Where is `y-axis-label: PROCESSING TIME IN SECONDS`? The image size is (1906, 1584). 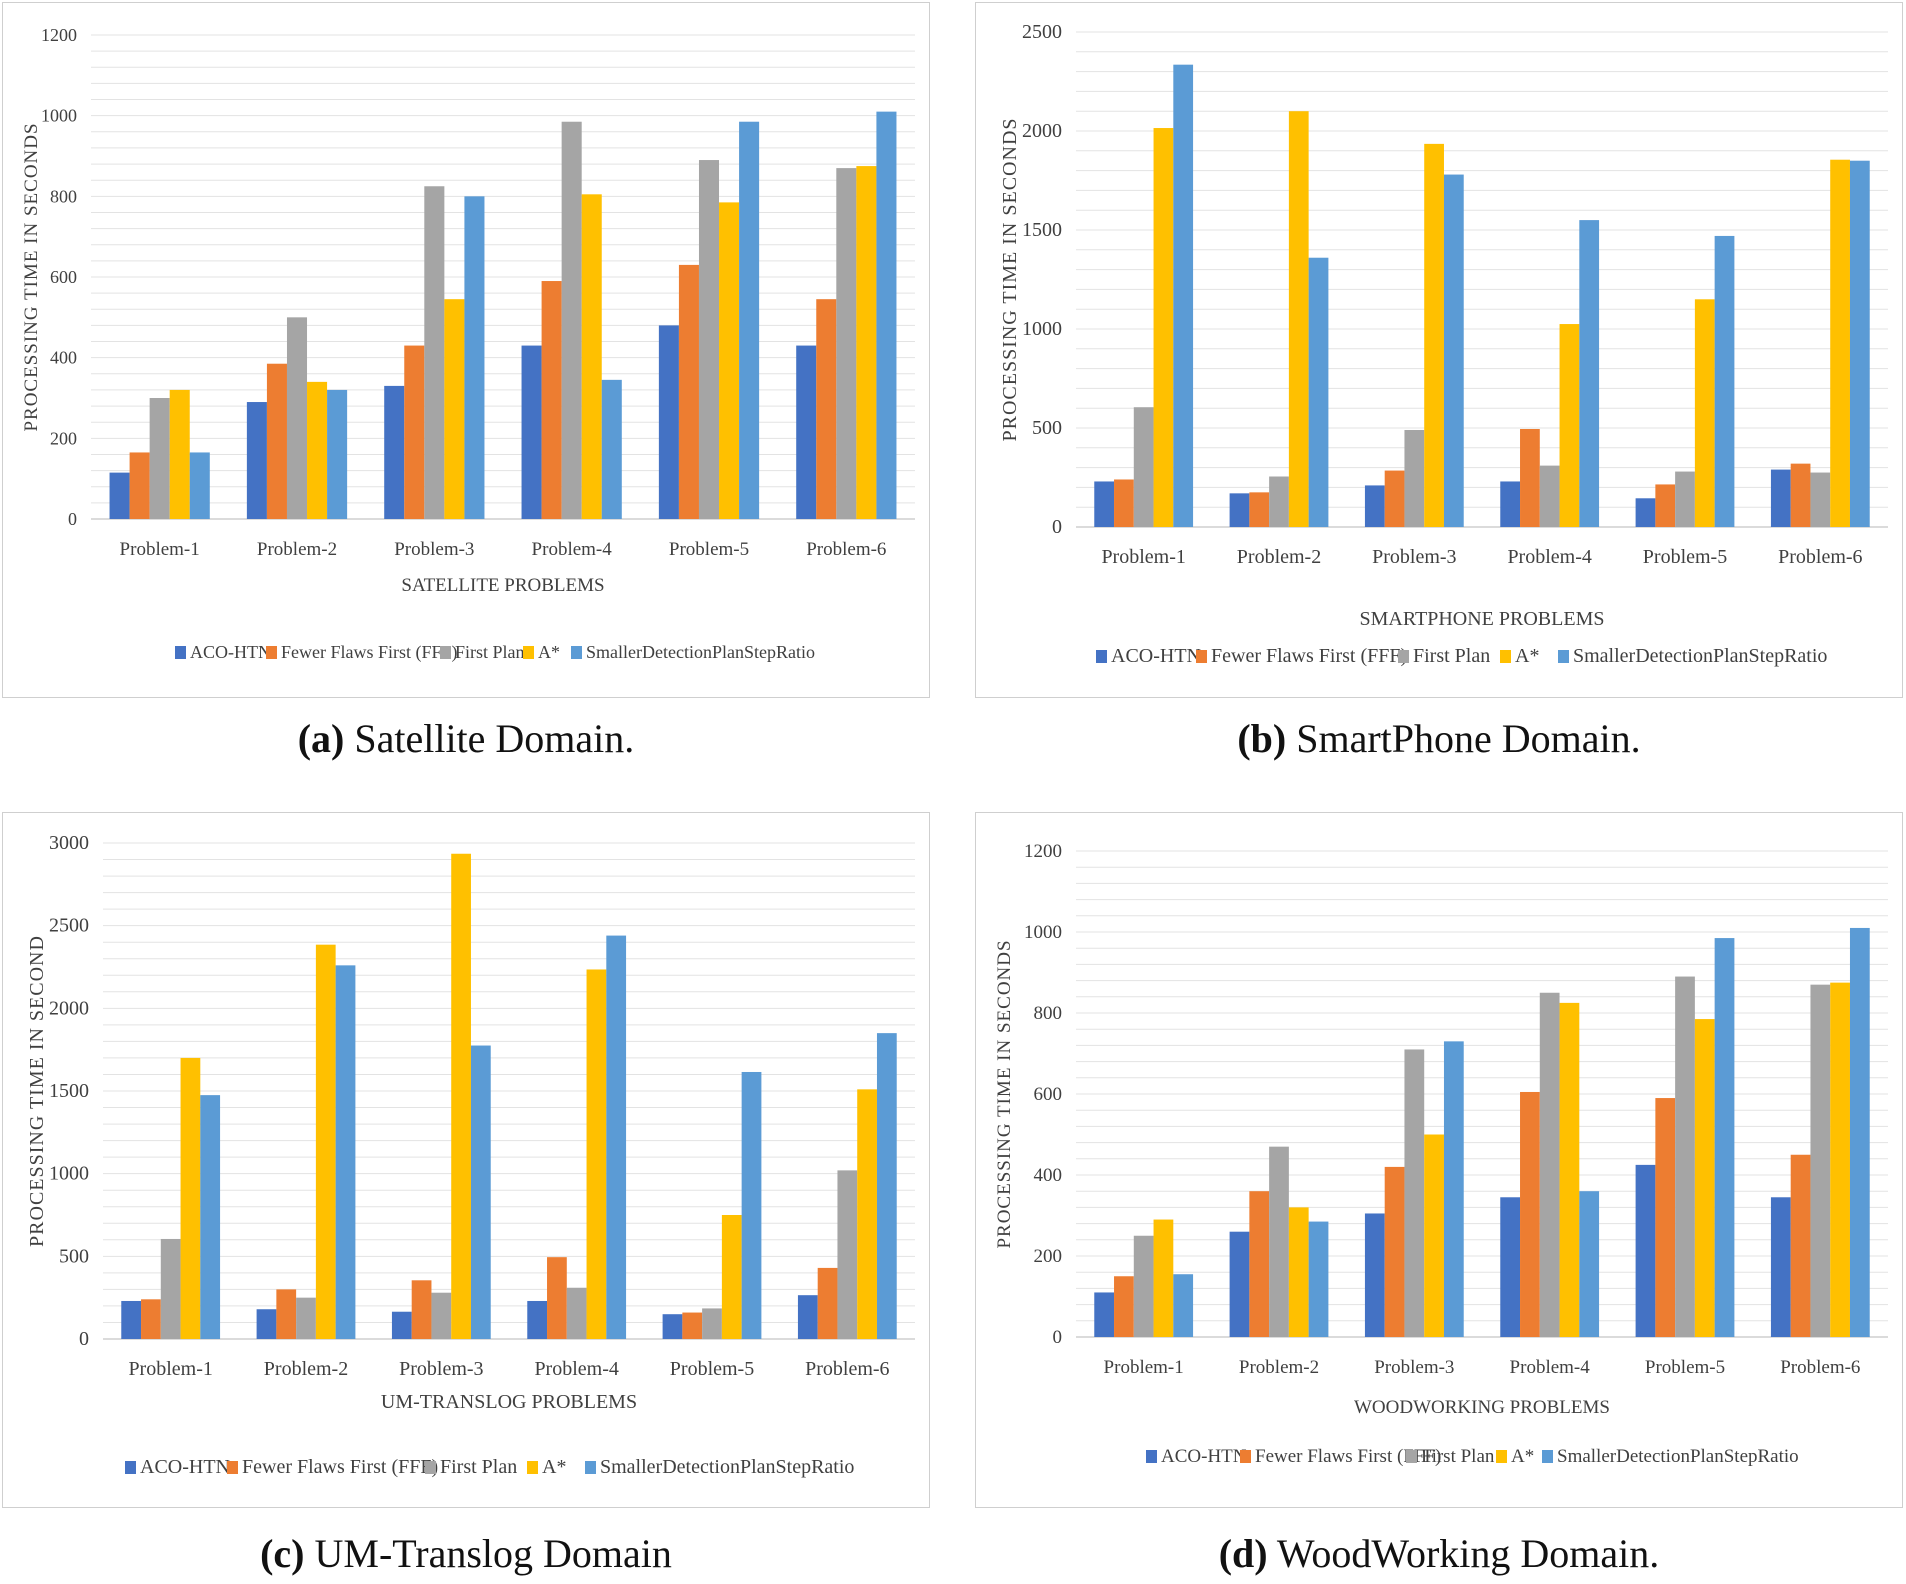
y-axis-label: PROCESSING TIME IN SECONDS is located at coordinates (1004, 1093).